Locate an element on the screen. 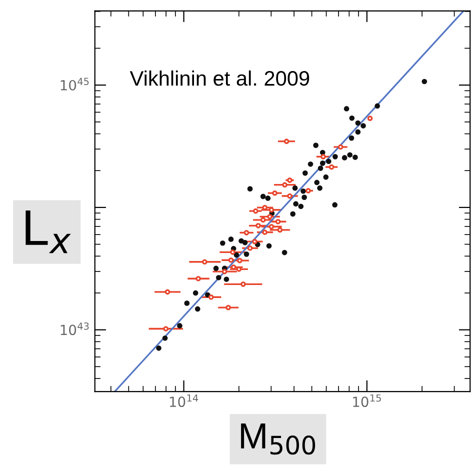  annotation: Vikhlinin et al. 2009 is located at coordinates (220, 78).